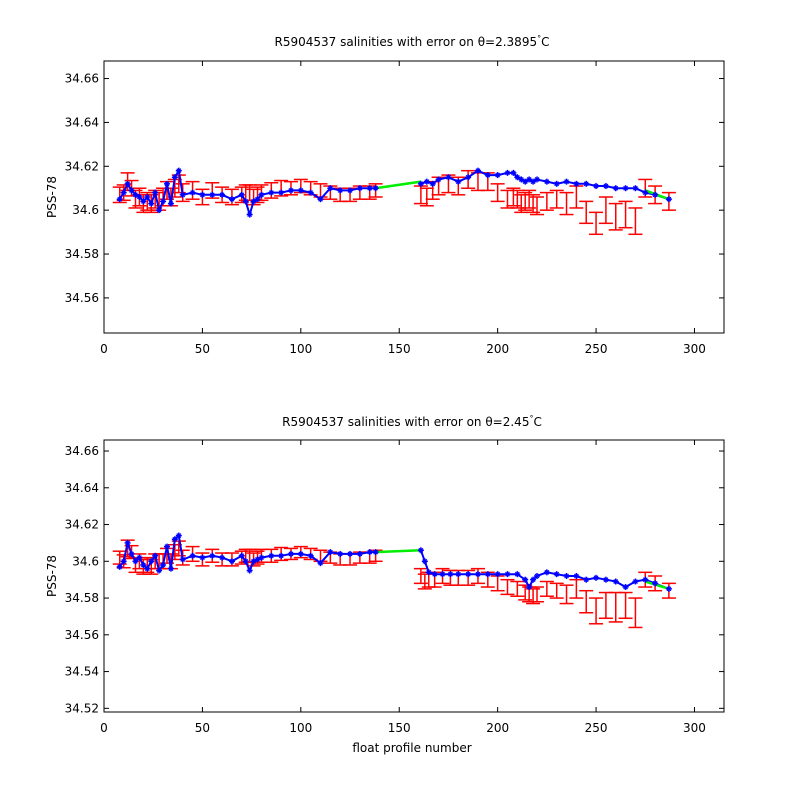  Describe the element at coordinates (411, 748) in the screenshot. I see `bottom-chart-x-axis-label: float profile number` at that location.